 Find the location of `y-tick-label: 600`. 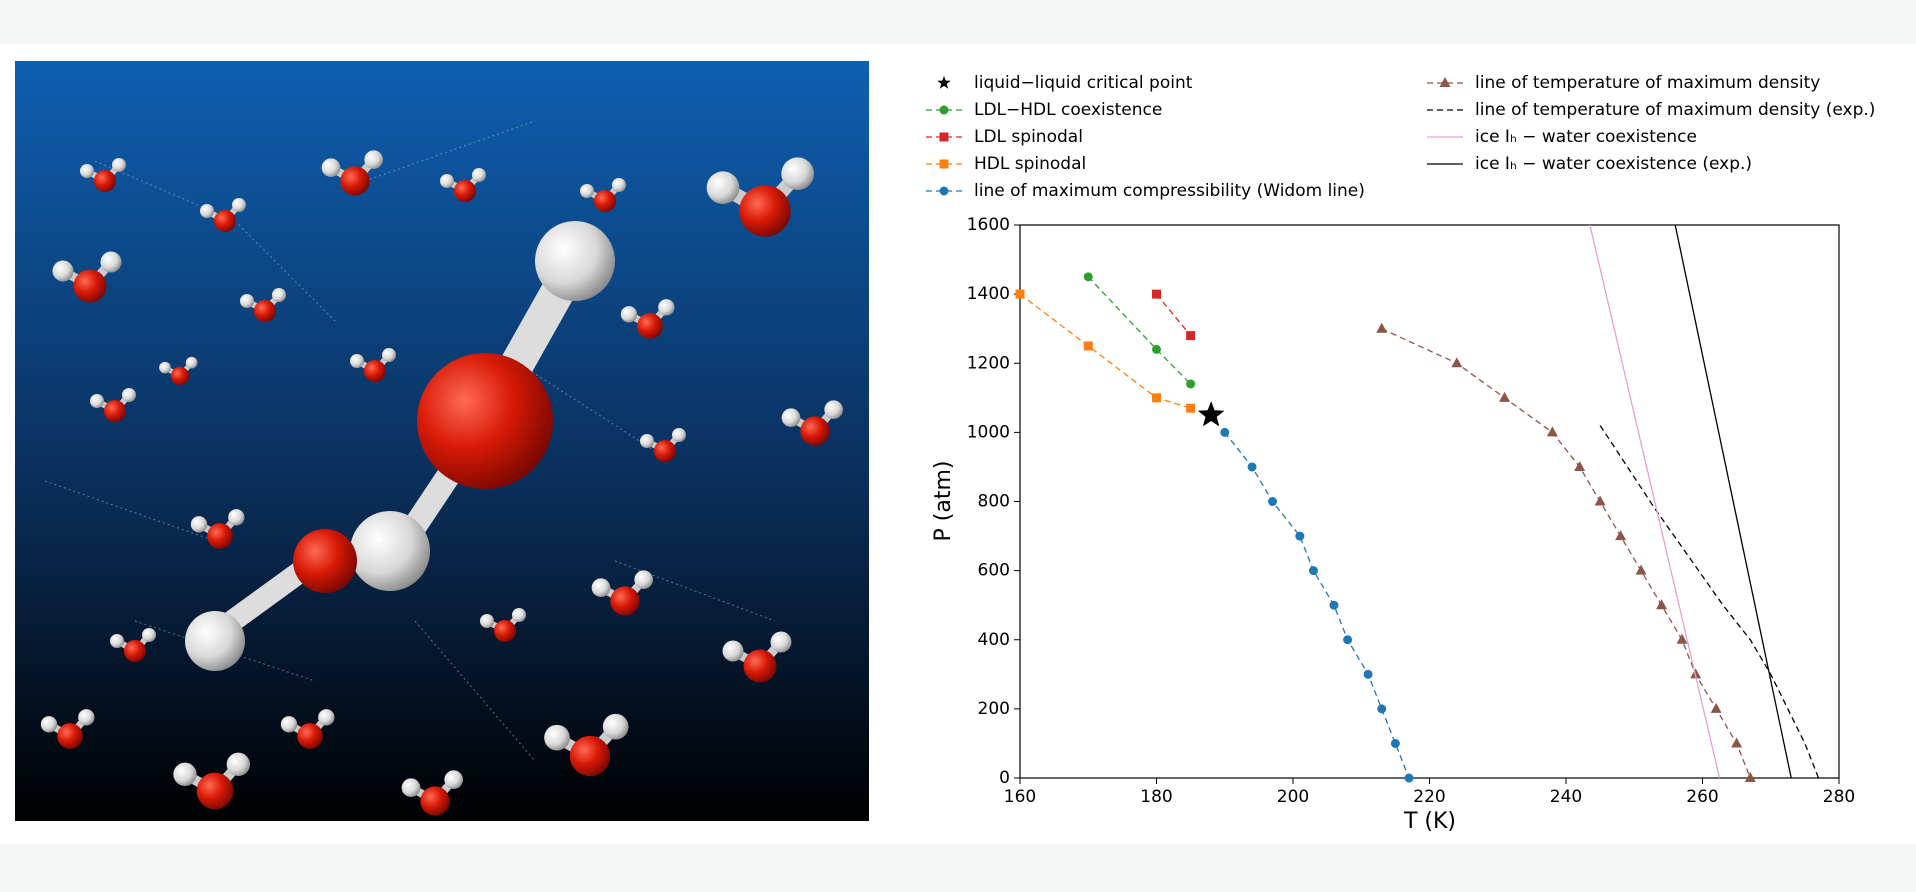

y-tick-label: 600 is located at coordinates (994, 571).